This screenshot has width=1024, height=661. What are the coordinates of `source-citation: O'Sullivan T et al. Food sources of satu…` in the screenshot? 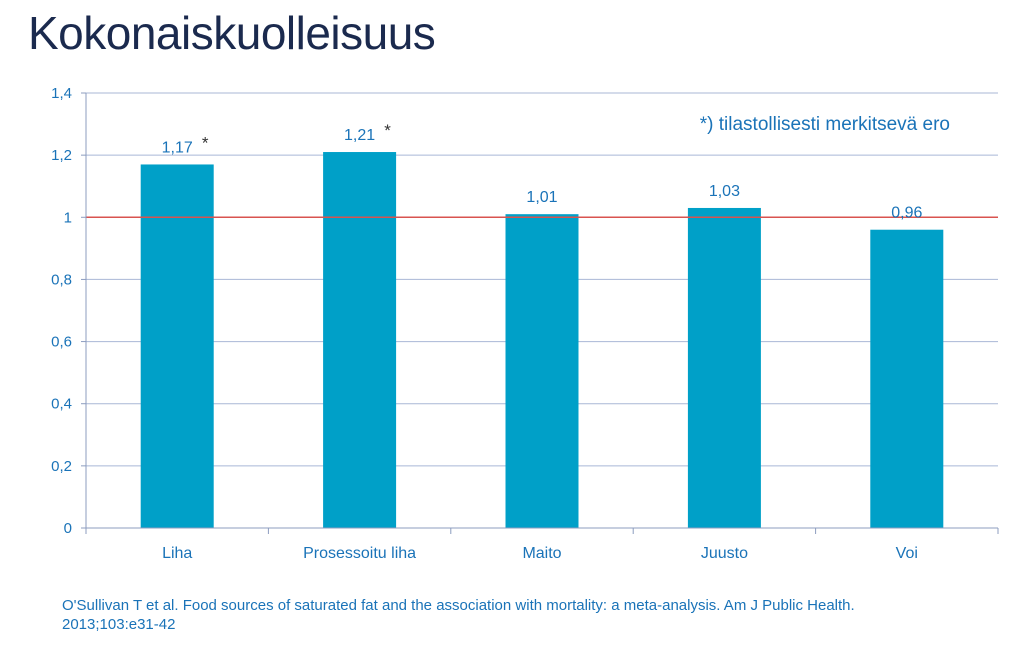 It's located at (458, 615).